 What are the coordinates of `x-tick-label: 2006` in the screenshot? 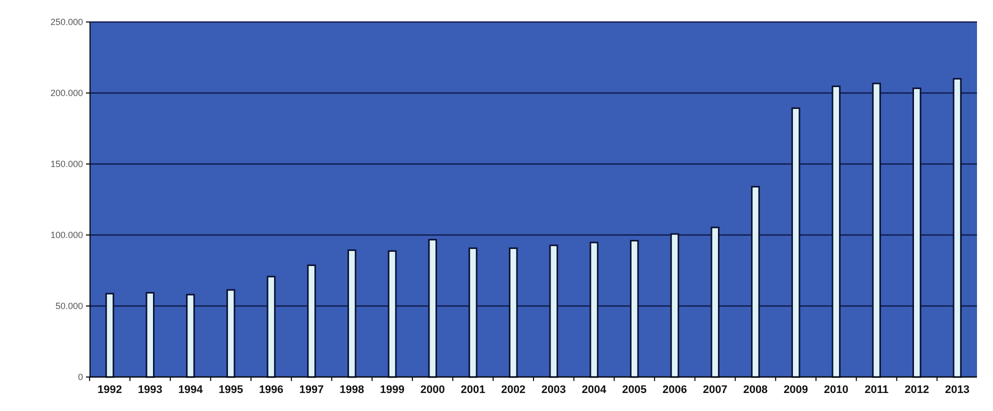 It's located at (674, 390).